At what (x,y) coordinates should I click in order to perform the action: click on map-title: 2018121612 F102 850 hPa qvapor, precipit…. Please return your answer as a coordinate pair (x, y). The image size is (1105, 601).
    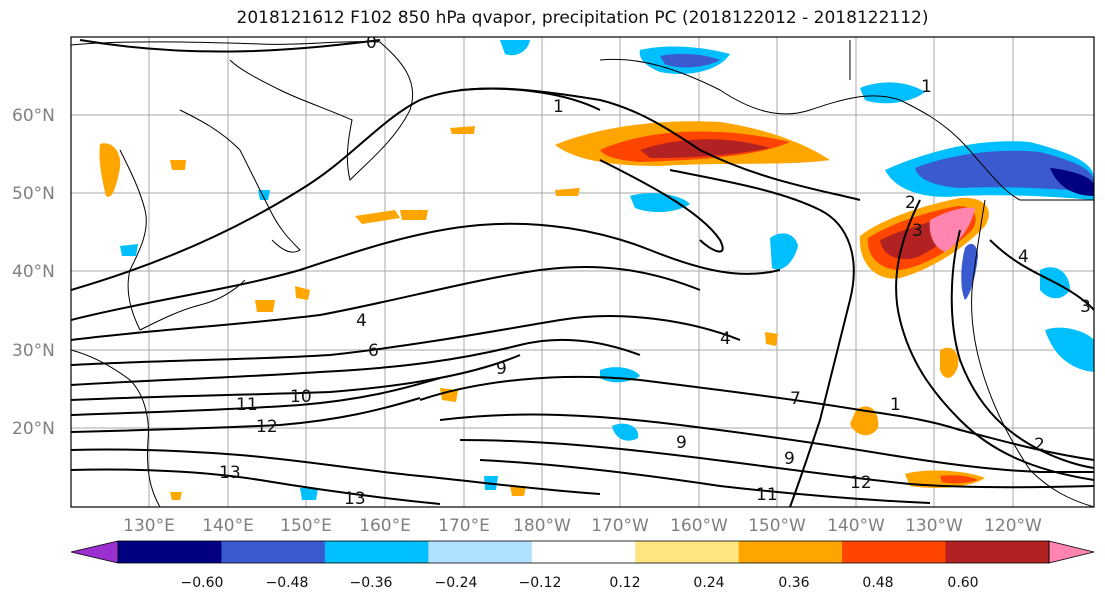
    Looking at the image, I should click on (582, 18).